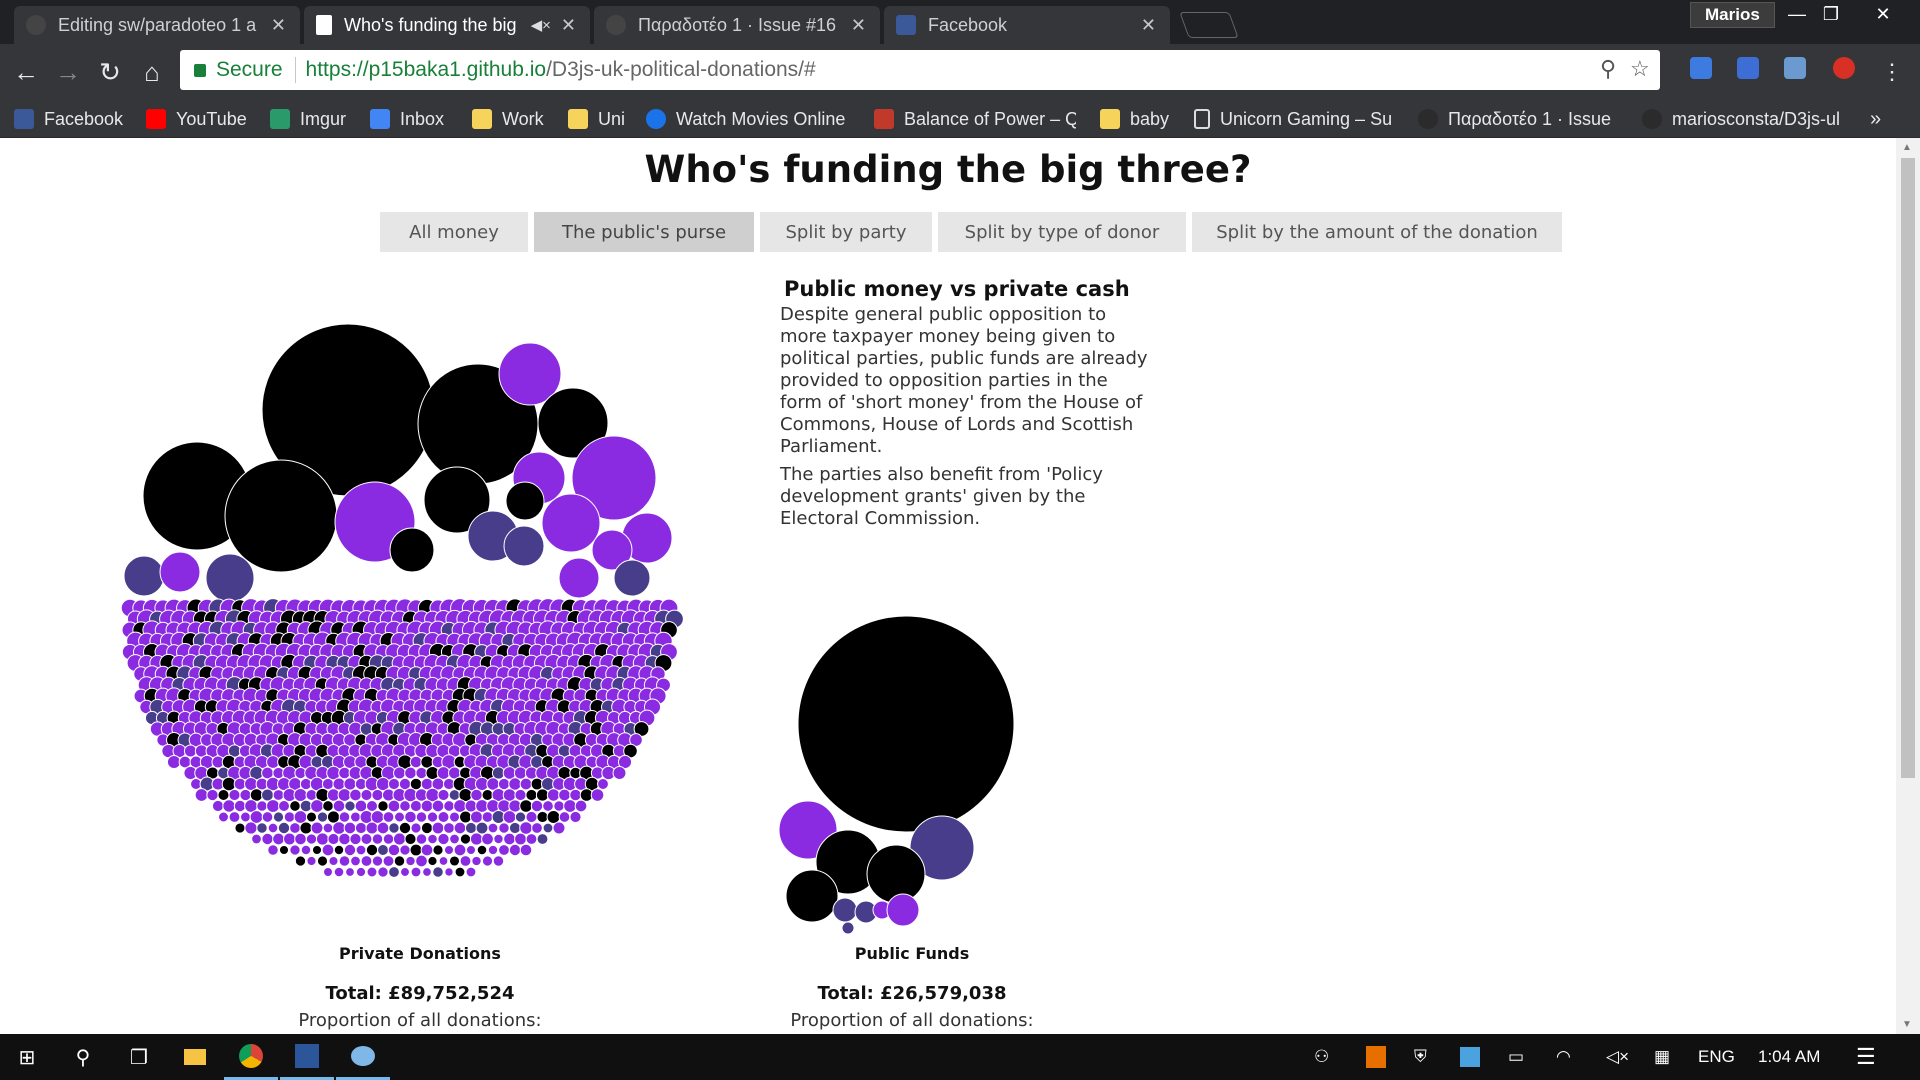  What do you see at coordinates (1138, 119) in the screenshot?
I see `bookmark-folder-baby: baby` at bounding box center [1138, 119].